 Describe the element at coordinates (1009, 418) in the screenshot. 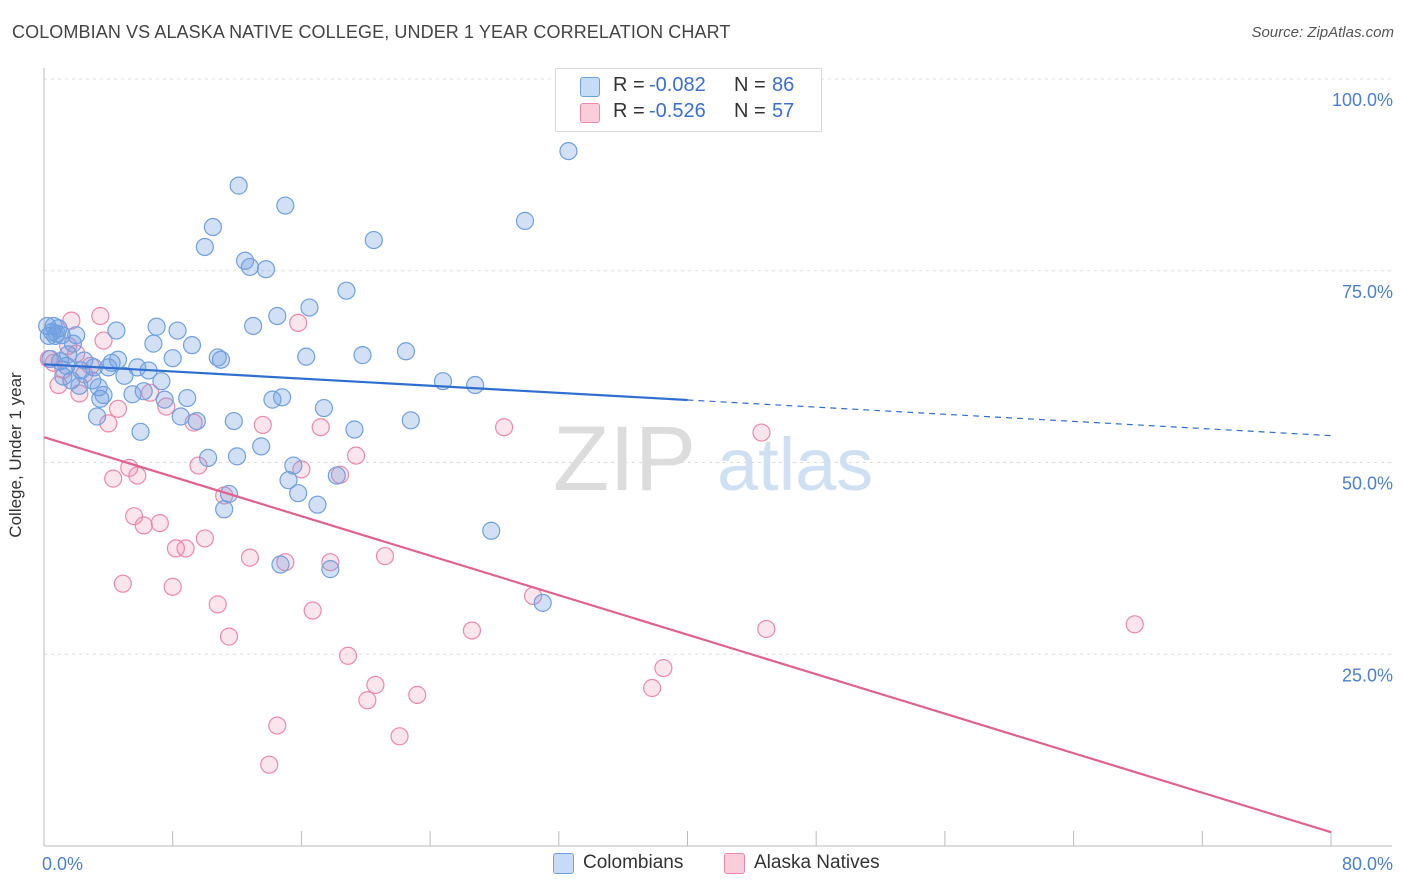

I see `colombians-trend-extension` at that location.